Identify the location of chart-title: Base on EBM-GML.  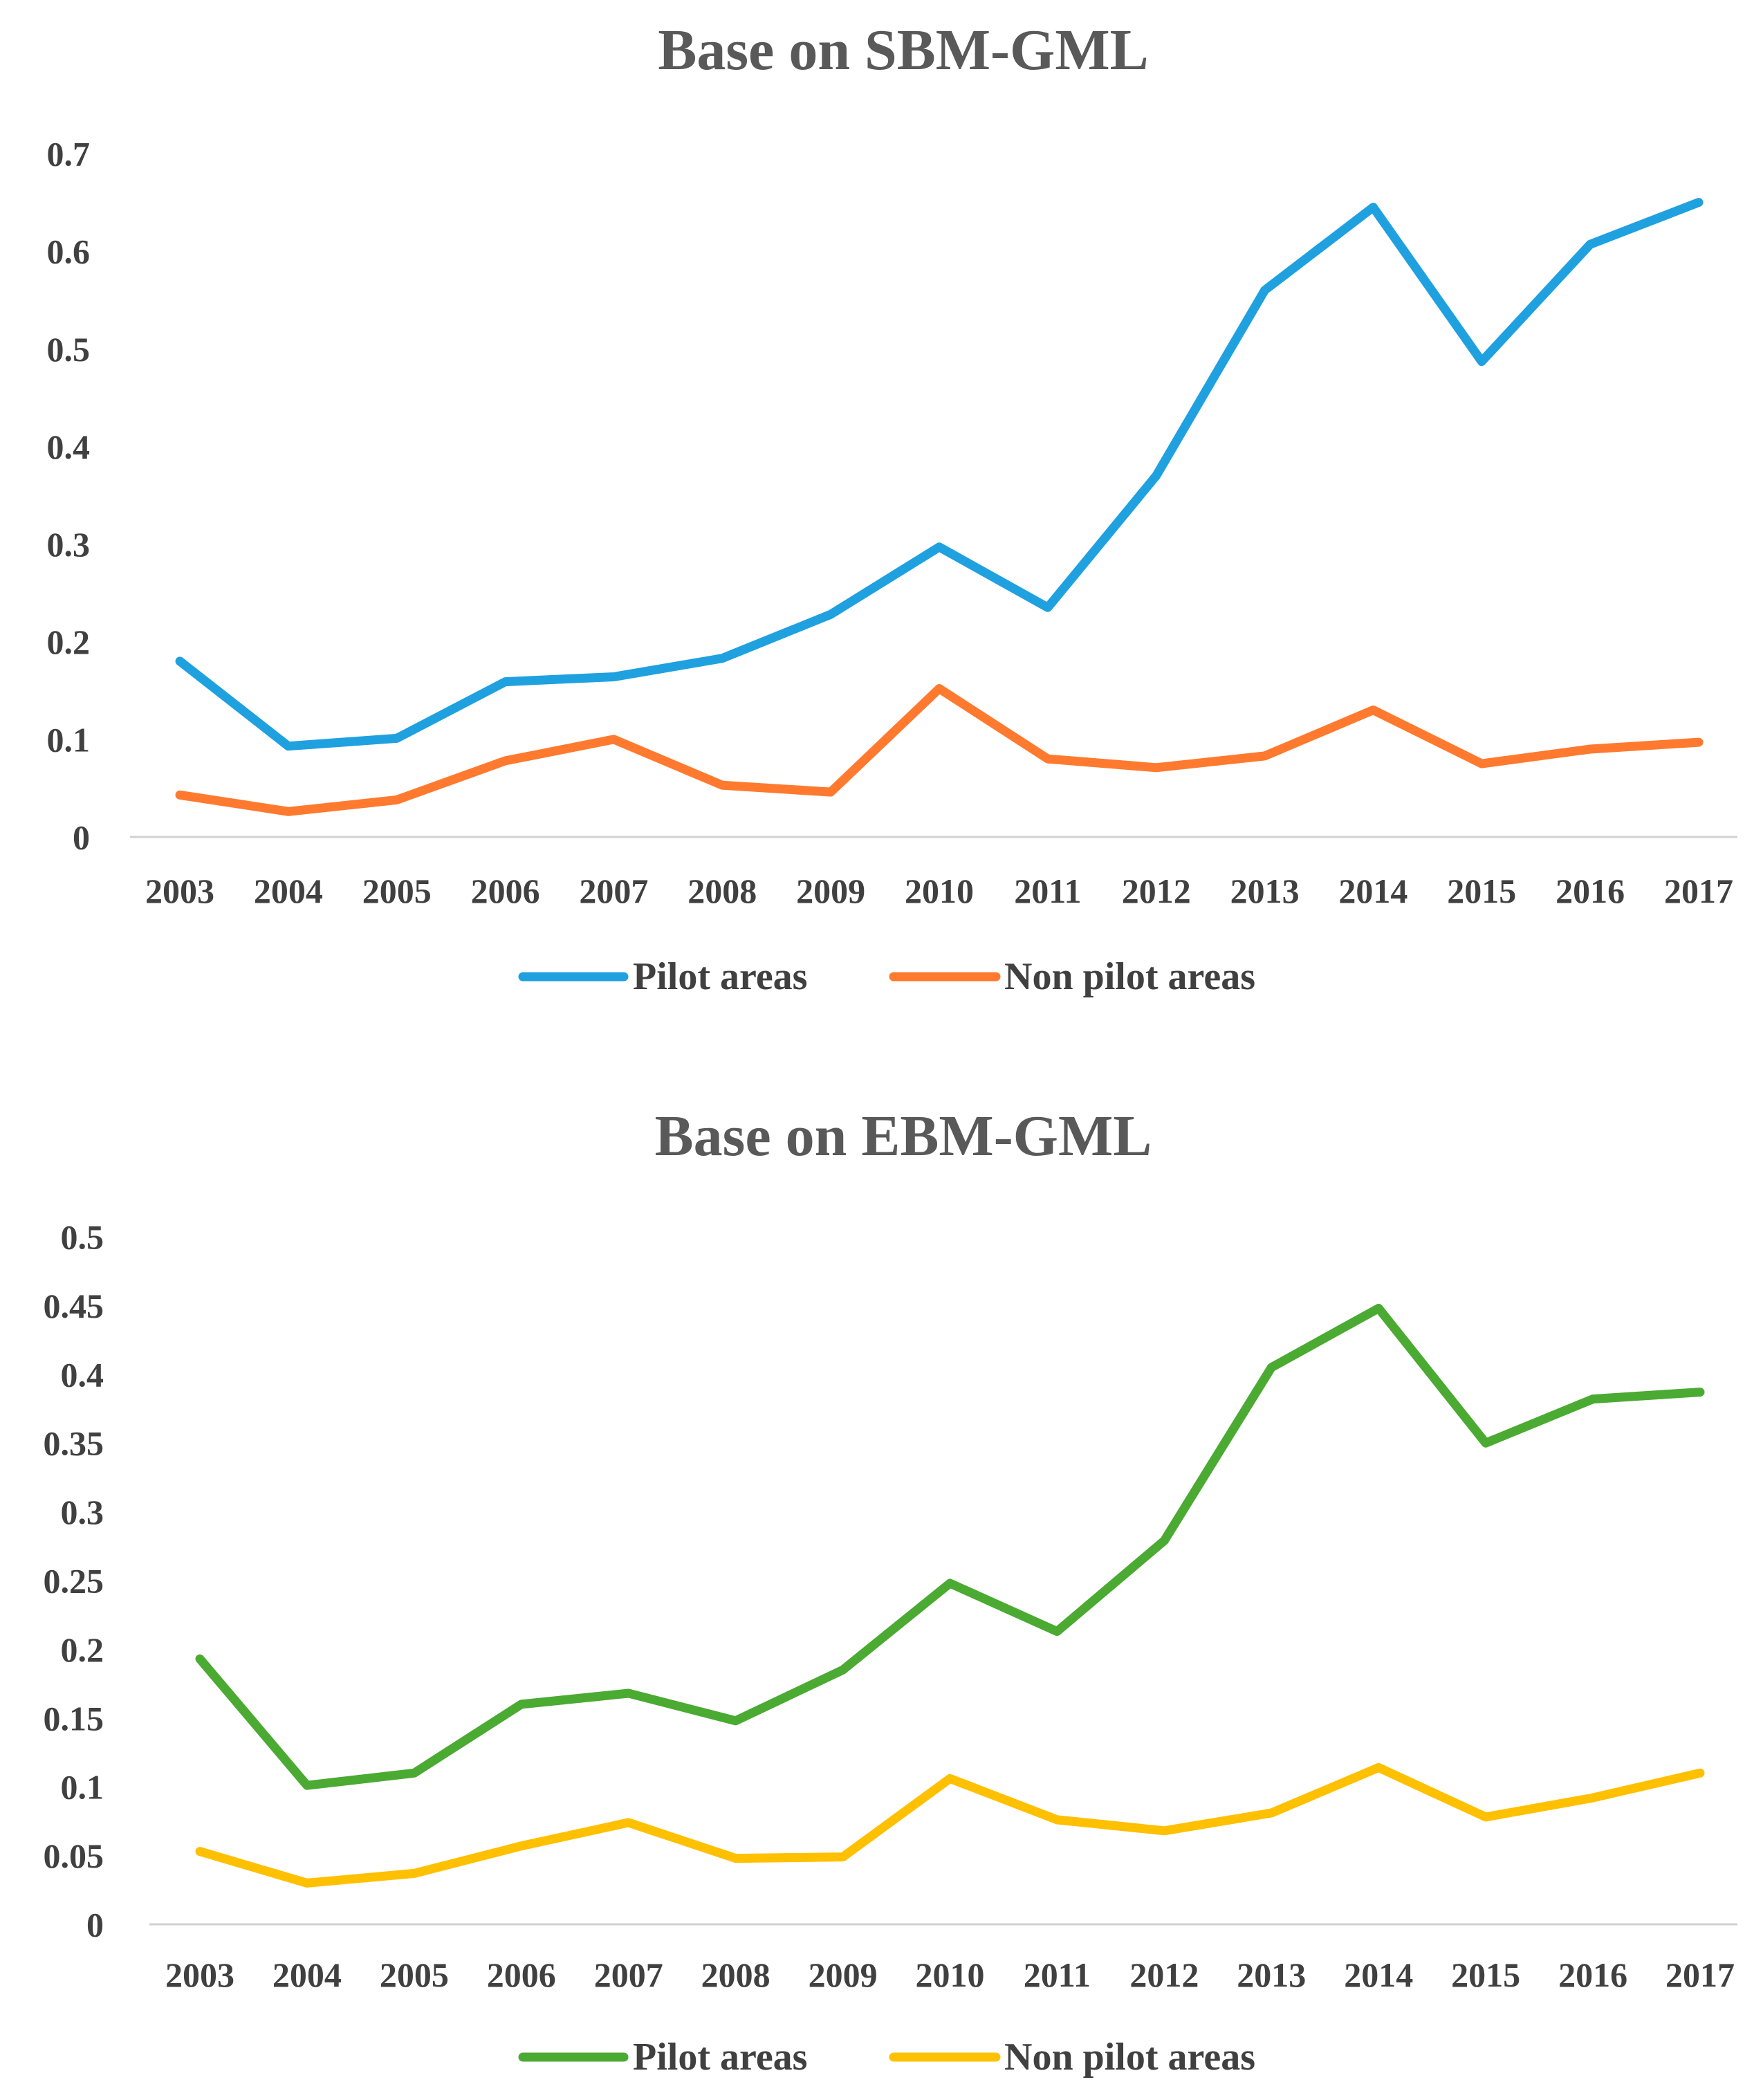
(904, 1136).